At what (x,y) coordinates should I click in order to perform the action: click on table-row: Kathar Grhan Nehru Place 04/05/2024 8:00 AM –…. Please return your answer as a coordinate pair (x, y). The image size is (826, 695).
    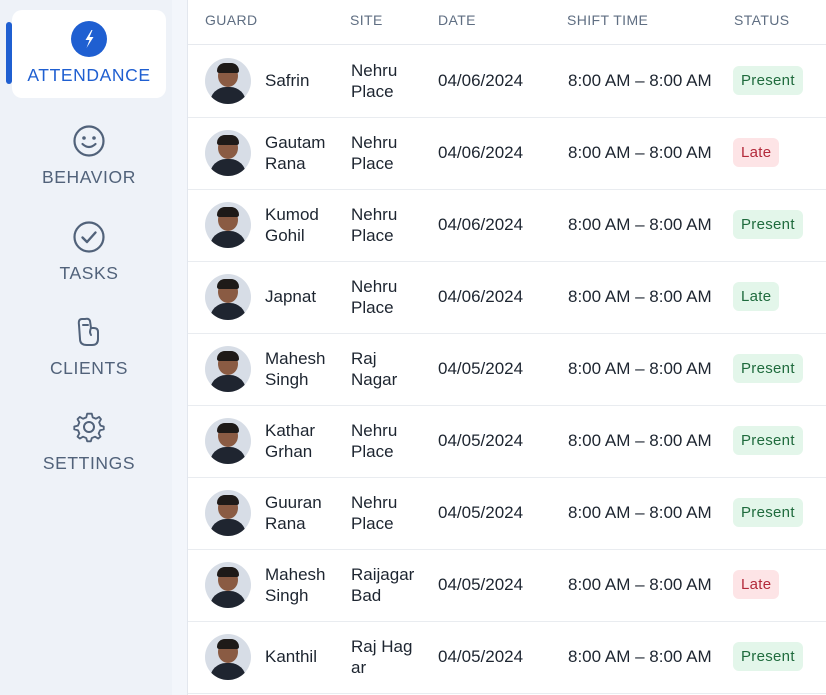
    Looking at the image, I should click on (507, 441).